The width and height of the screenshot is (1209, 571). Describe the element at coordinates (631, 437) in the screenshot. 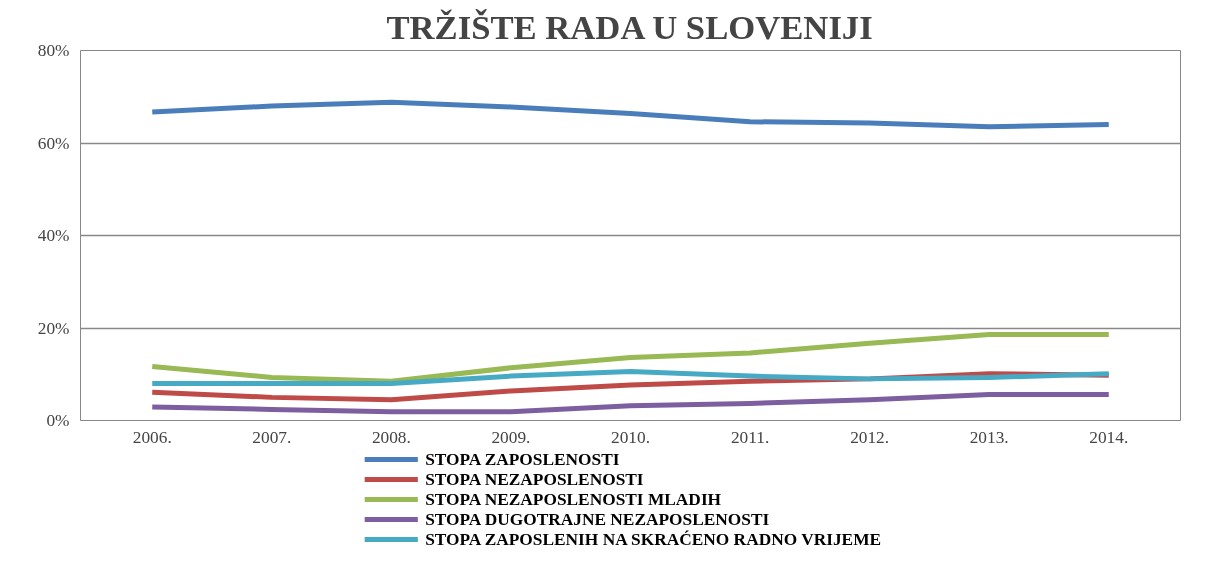

I see `x-tick-label: 2010.` at that location.